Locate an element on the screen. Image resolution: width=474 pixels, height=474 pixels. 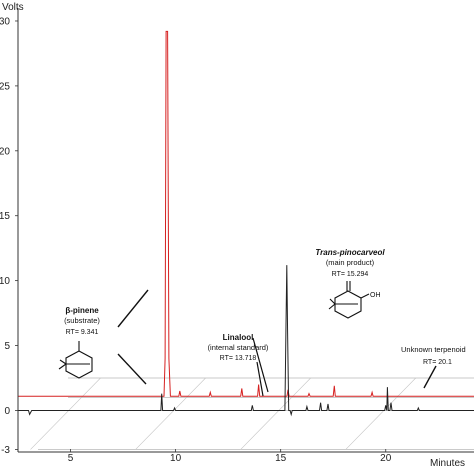
y-axis-title: Volts is located at coordinates (13, 7).